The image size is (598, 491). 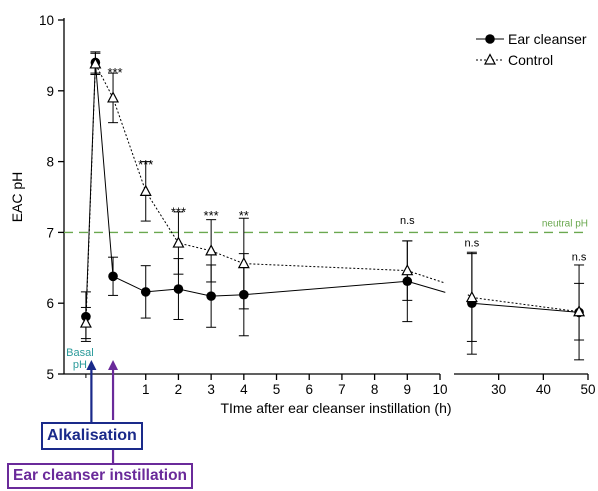 What do you see at coordinates (102, 412) in the screenshot?
I see `event-arrows` at bounding box center [102, 412].